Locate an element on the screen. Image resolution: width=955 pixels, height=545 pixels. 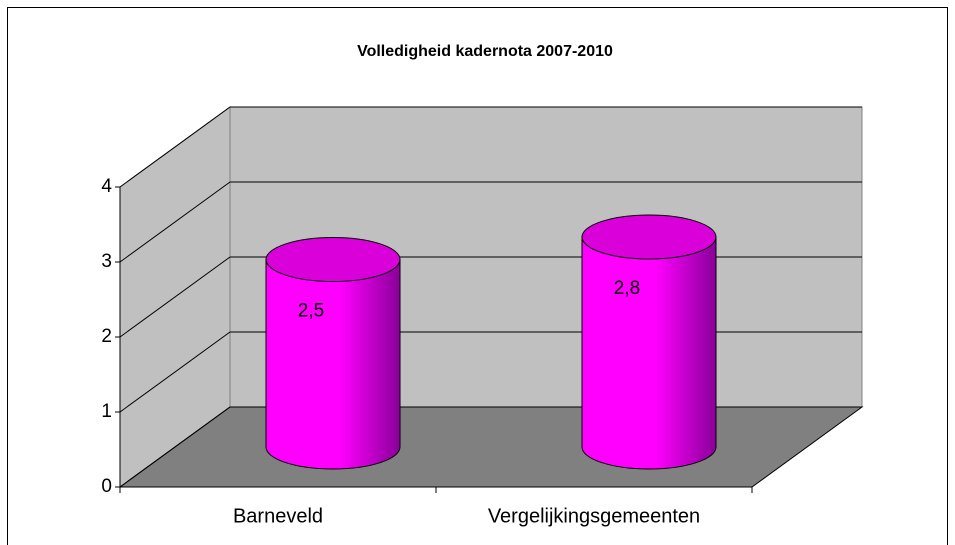
value-label: 2,8 is located at coordinates (627, 288).